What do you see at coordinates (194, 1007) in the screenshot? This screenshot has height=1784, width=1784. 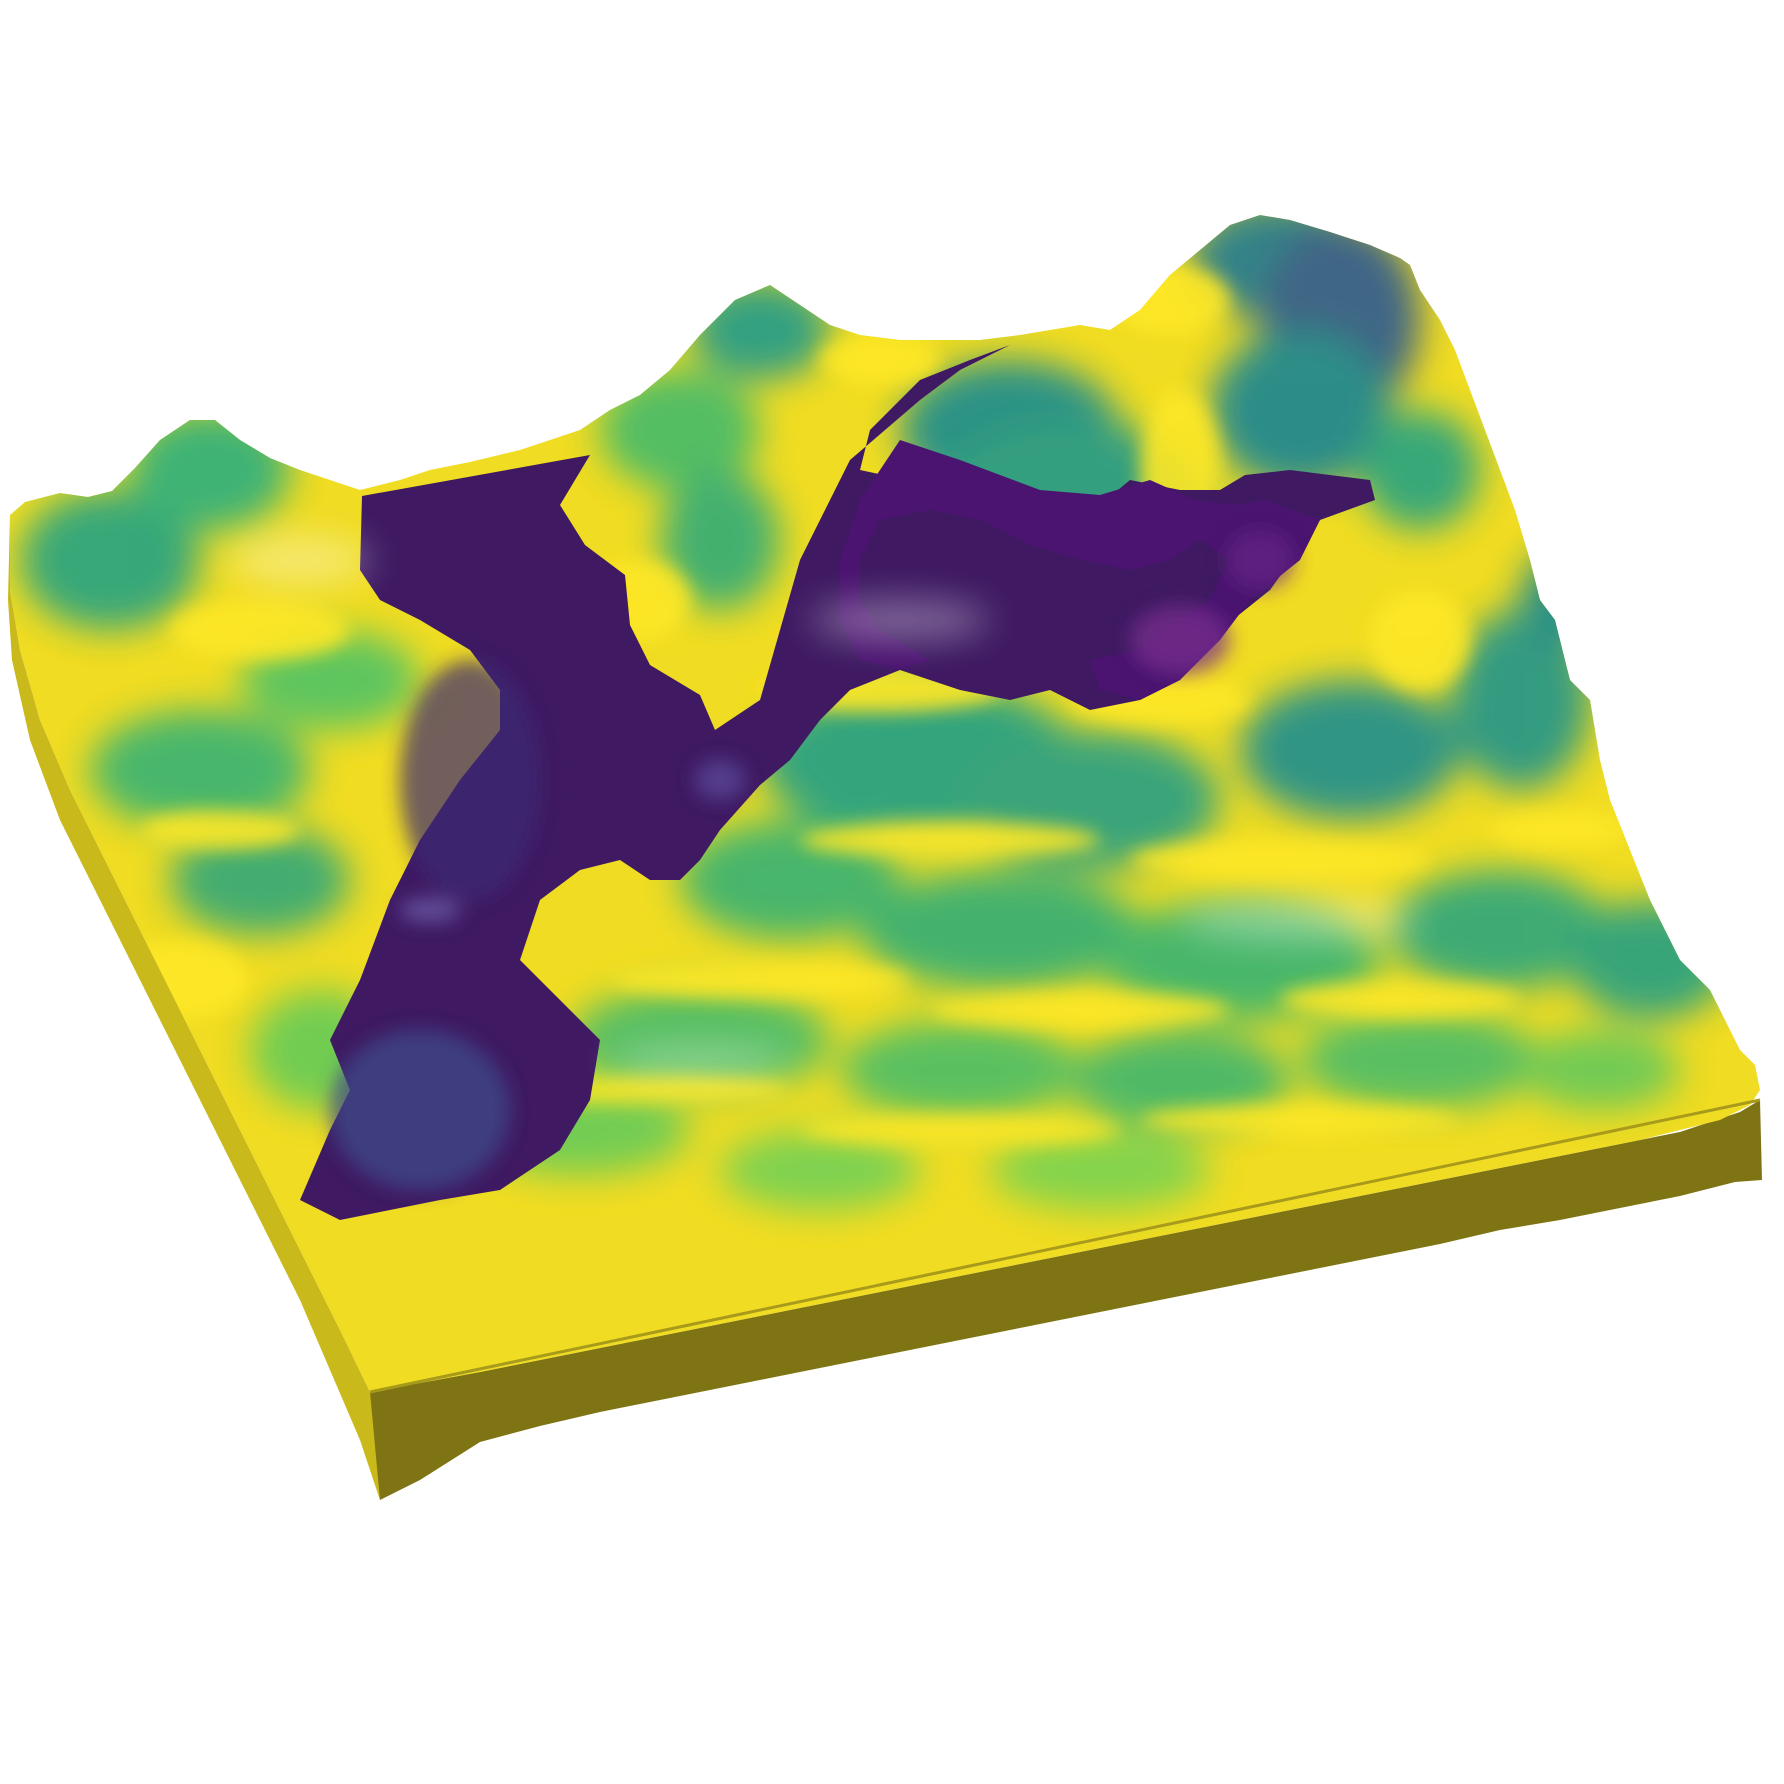 I see `left-side-face` at bounding box center [194, 1007].